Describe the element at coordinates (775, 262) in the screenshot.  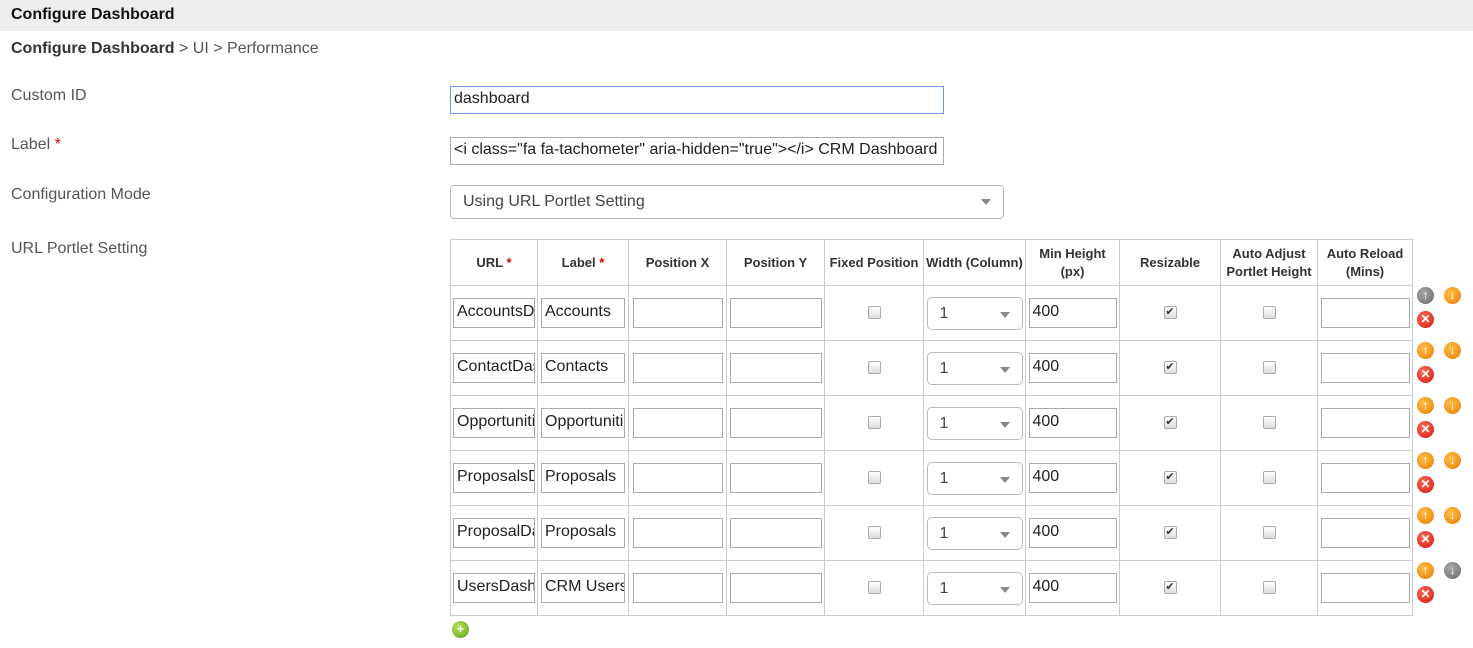
I see `column-header: Position Y` at that location.